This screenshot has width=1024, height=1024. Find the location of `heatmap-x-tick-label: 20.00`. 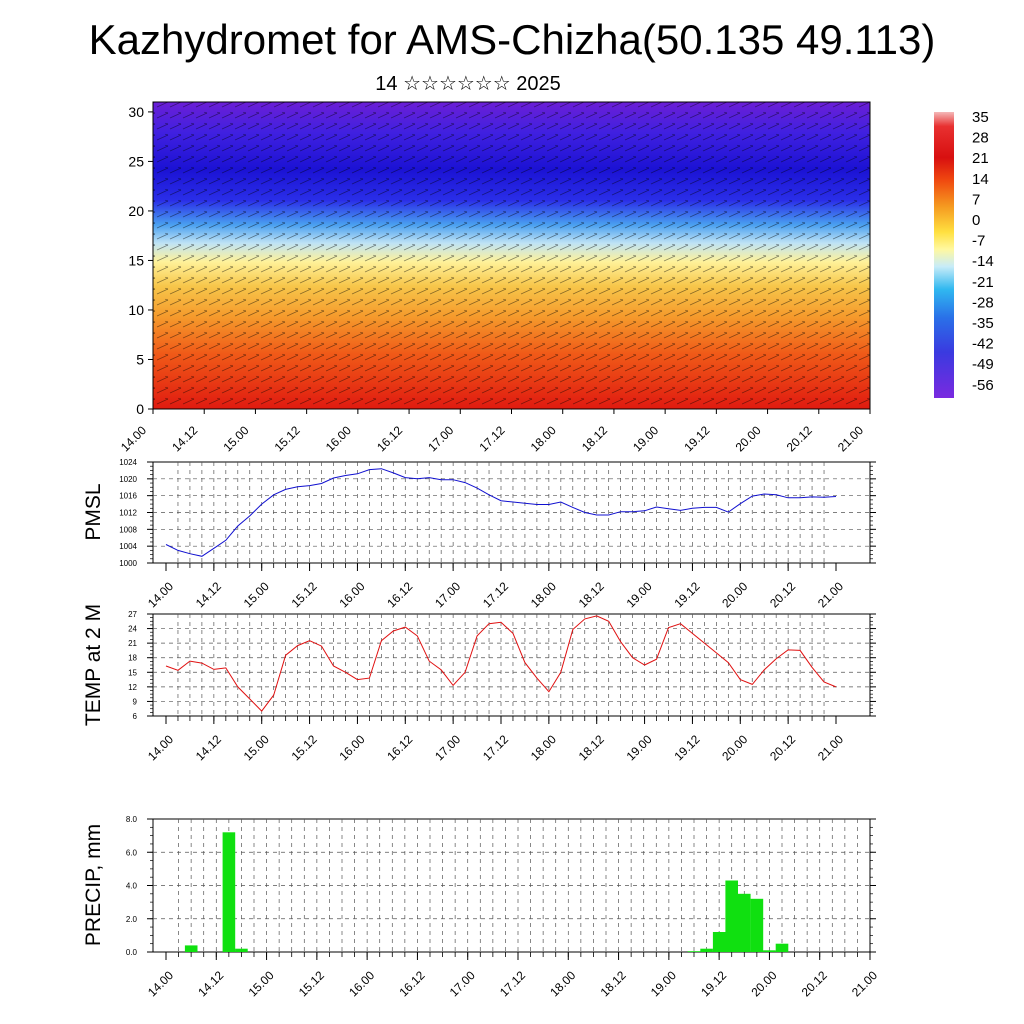

heatmap-x-tick-label: 20.00 is located at coordinates (748, 438).